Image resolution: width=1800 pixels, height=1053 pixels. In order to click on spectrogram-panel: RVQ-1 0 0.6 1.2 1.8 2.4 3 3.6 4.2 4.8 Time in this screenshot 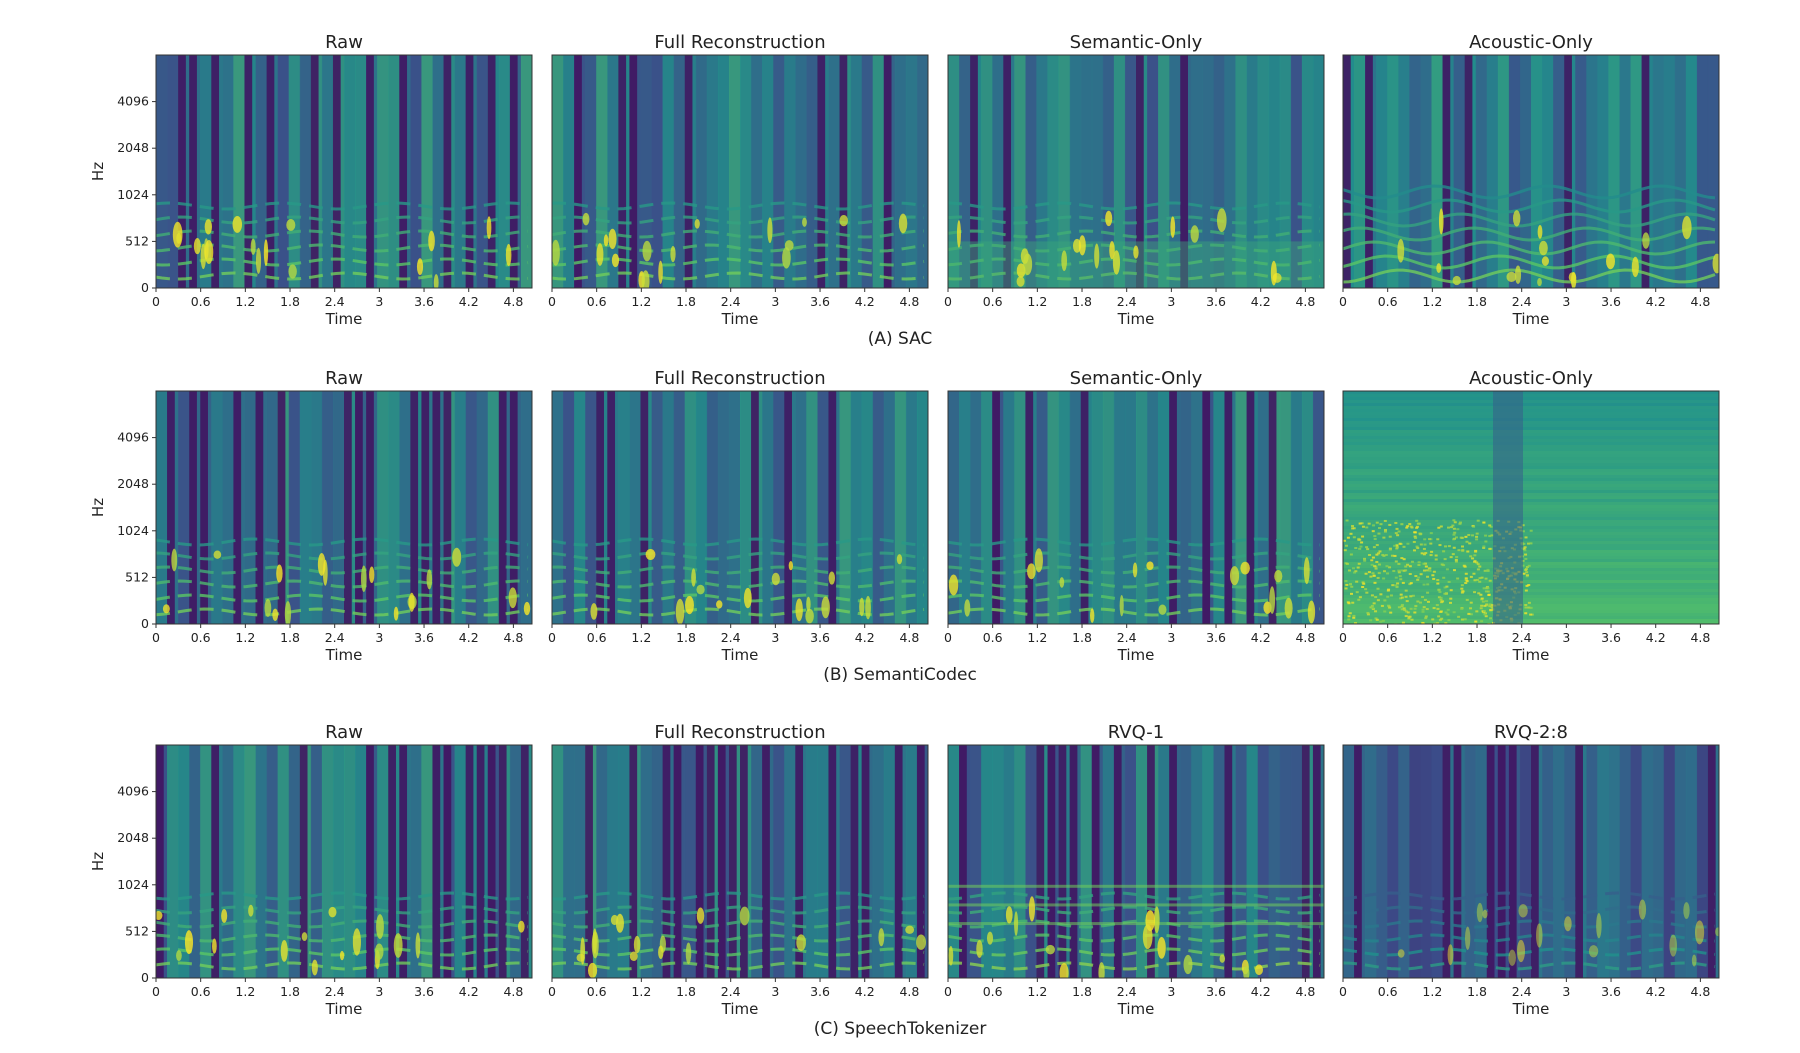, I will do `click(1134, 870)`.